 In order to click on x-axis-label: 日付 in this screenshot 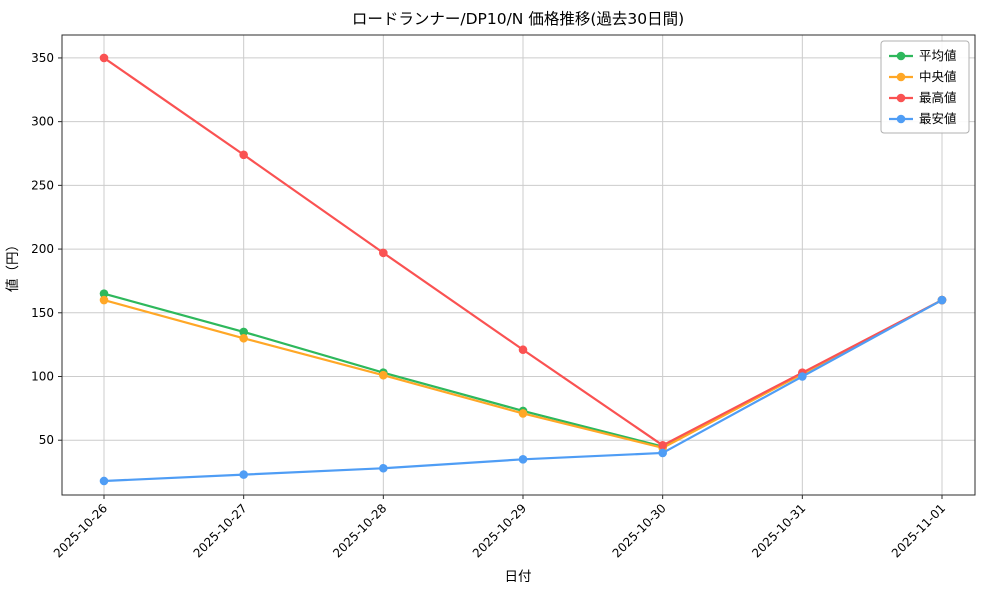, I will do `click(518, 577)`.